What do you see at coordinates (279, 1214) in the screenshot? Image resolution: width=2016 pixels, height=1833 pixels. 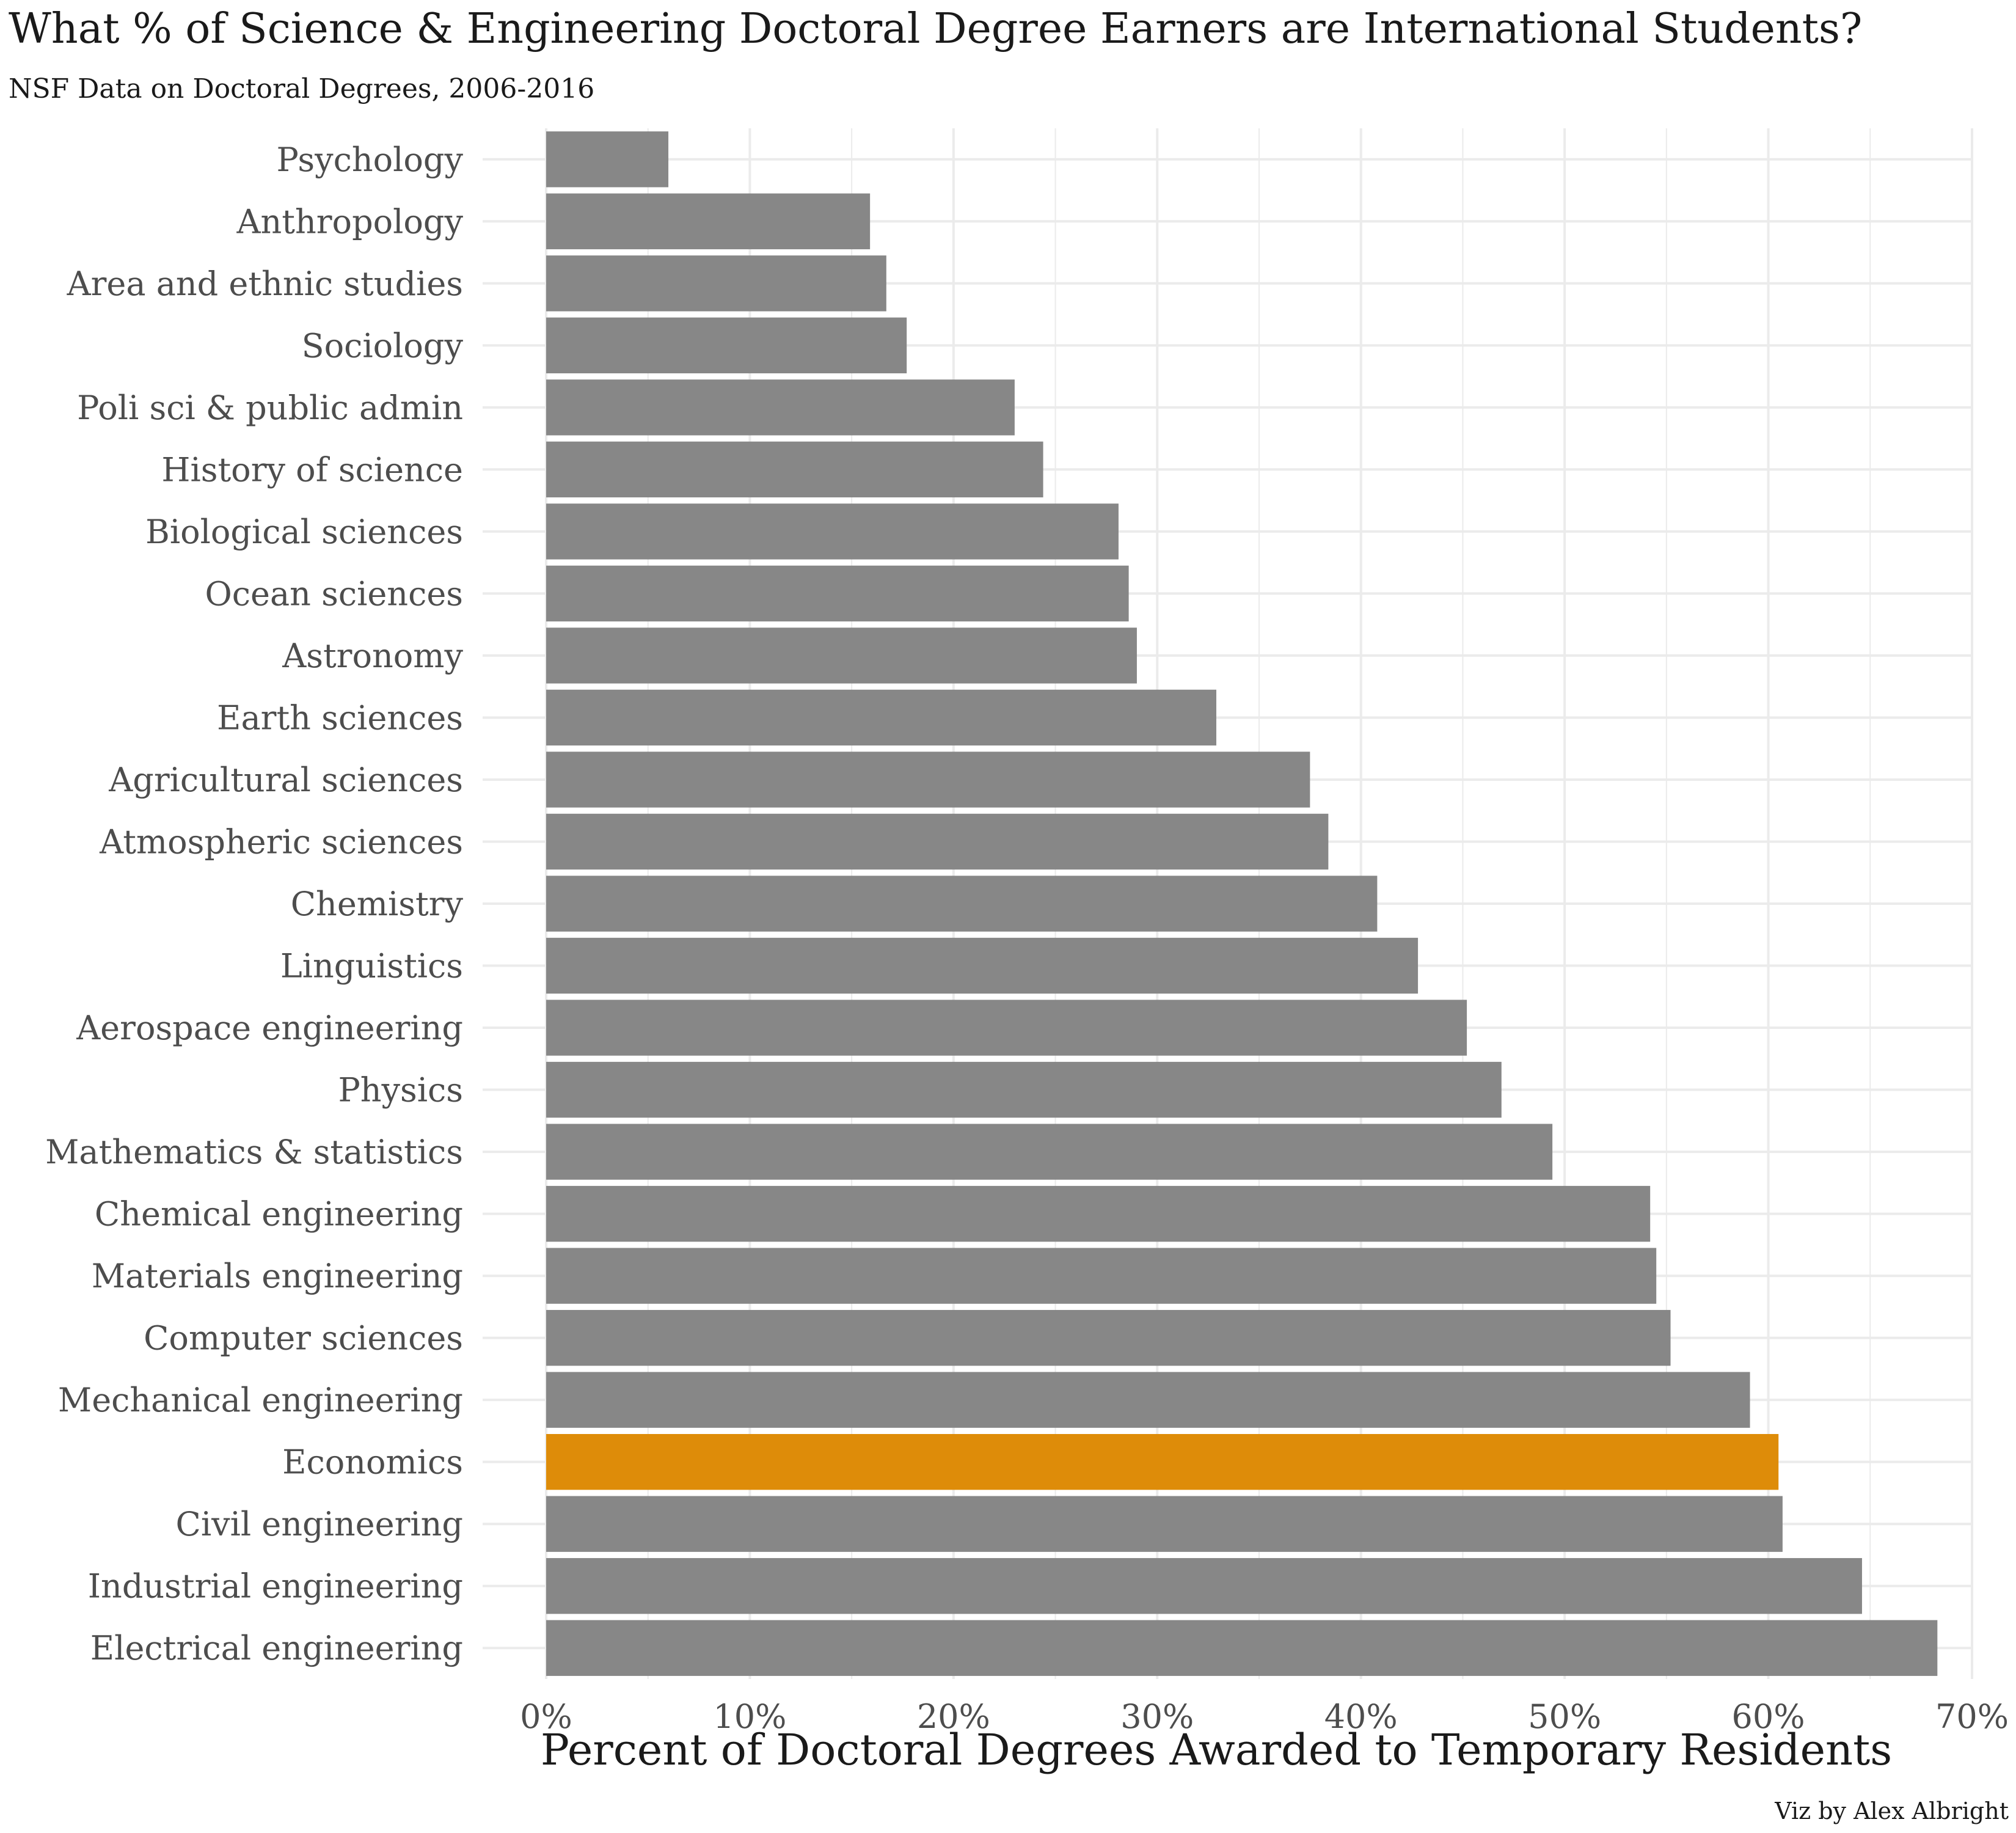 I see `category-label: Chemical engineering` at bounding box center [279, 1214].